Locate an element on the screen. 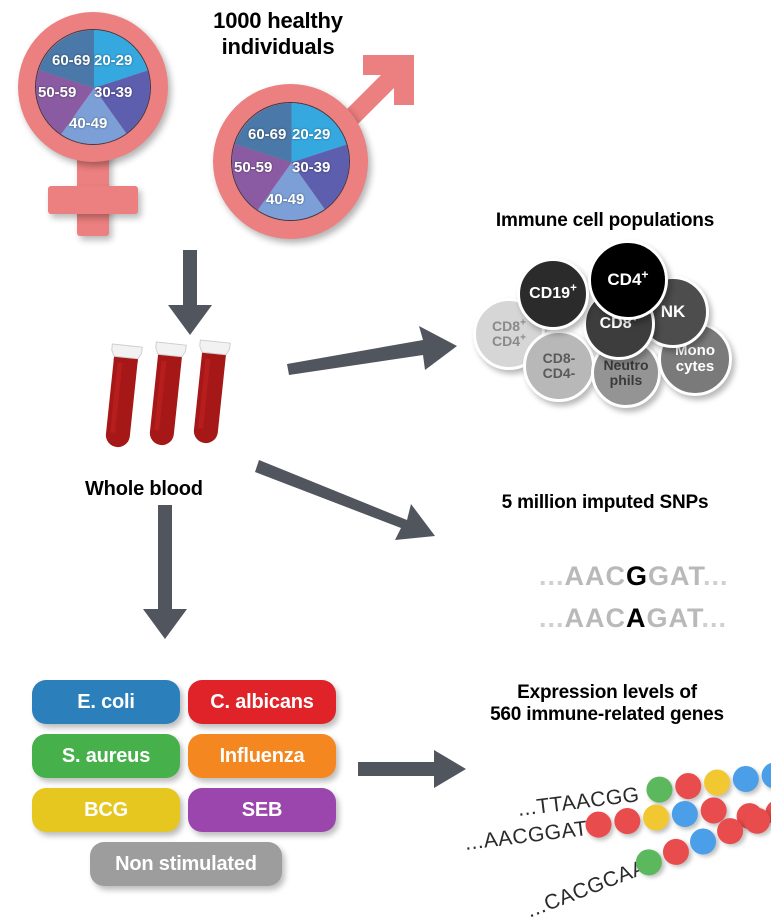 Image resolution: width=771 pixels, height=922 pixels. stimulus-s-aureus: S. aureus is located at coordinates (106, 756).